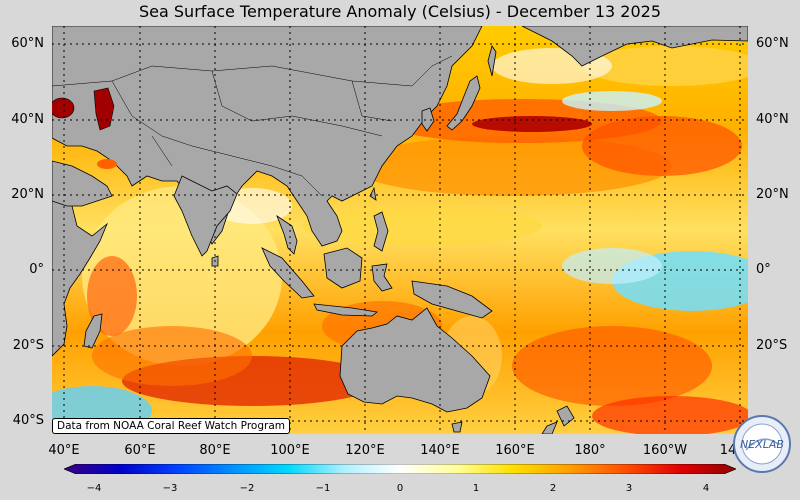 Image resolution: width=800 pixels, height=500 pixels. What do you see at coordinates (343, 268) in the screenshot?
I see `borneo` at bounding box center [343, 268].